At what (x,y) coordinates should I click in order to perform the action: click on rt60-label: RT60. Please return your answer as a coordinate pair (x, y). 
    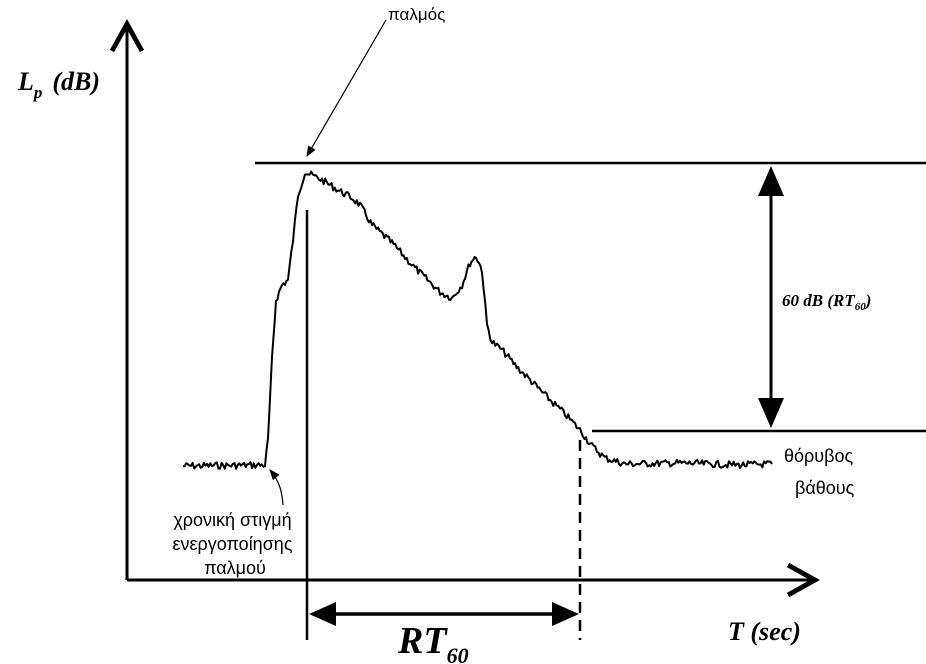
    Looking at the image, I should click on (433, 642).